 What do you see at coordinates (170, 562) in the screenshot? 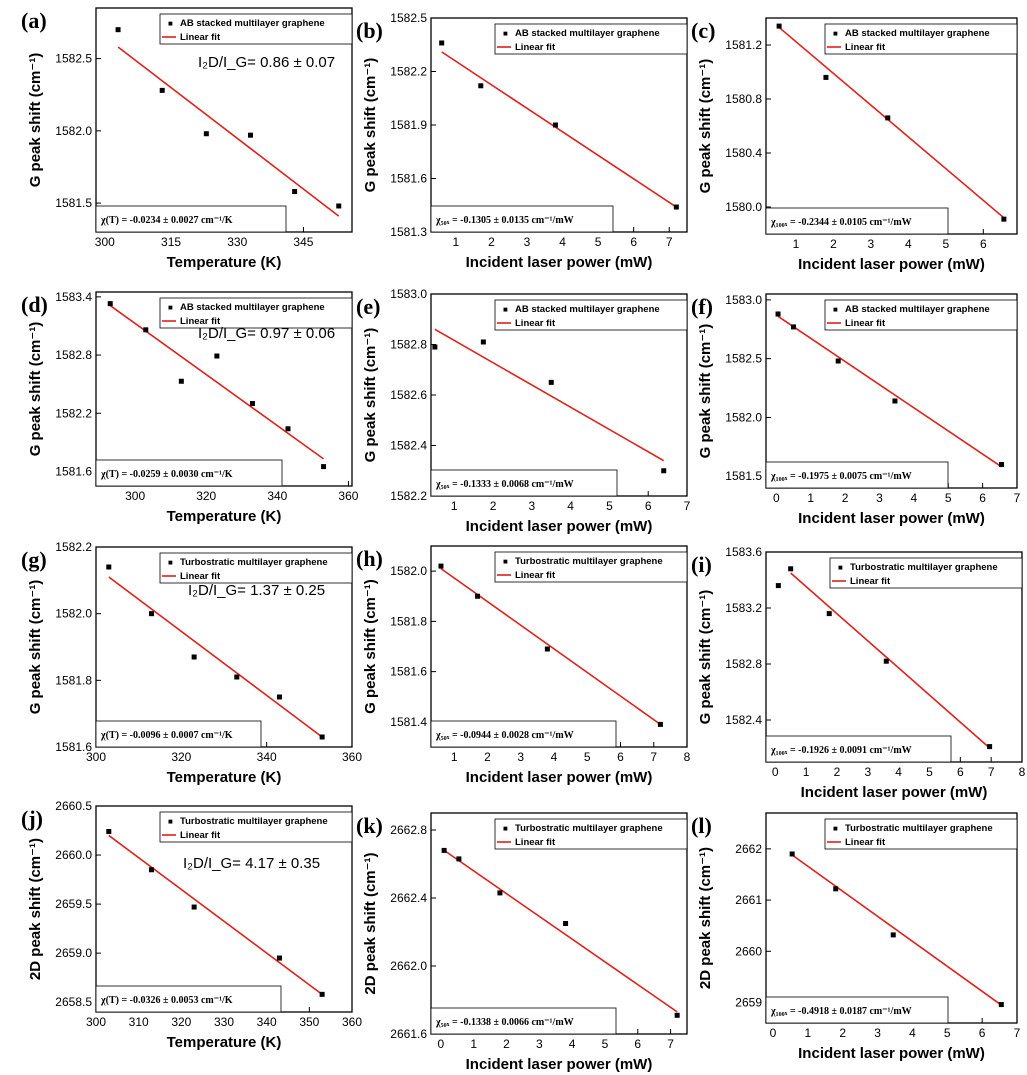
I see `legend-marker-icon: ■` at bounding box center [170, 562].